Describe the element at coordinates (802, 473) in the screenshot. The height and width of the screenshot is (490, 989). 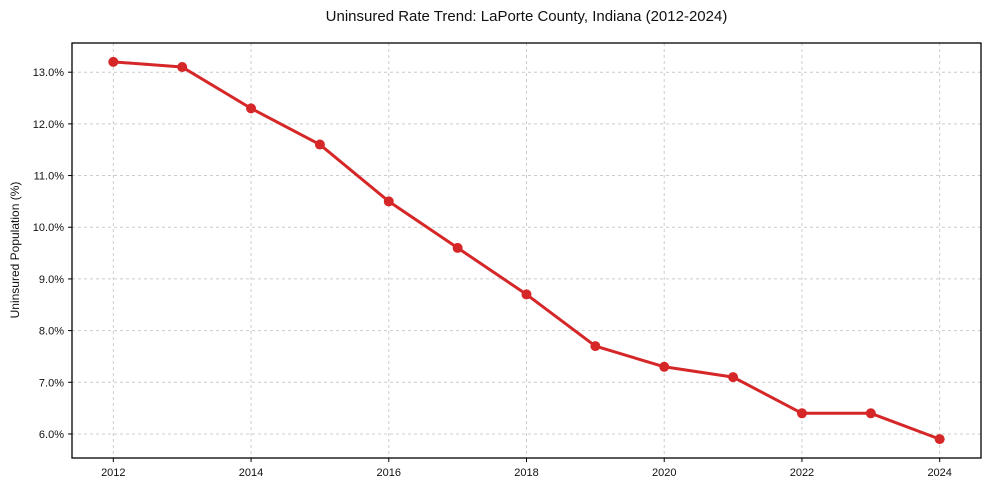
I see `x-tick-label: 2022` at that location.